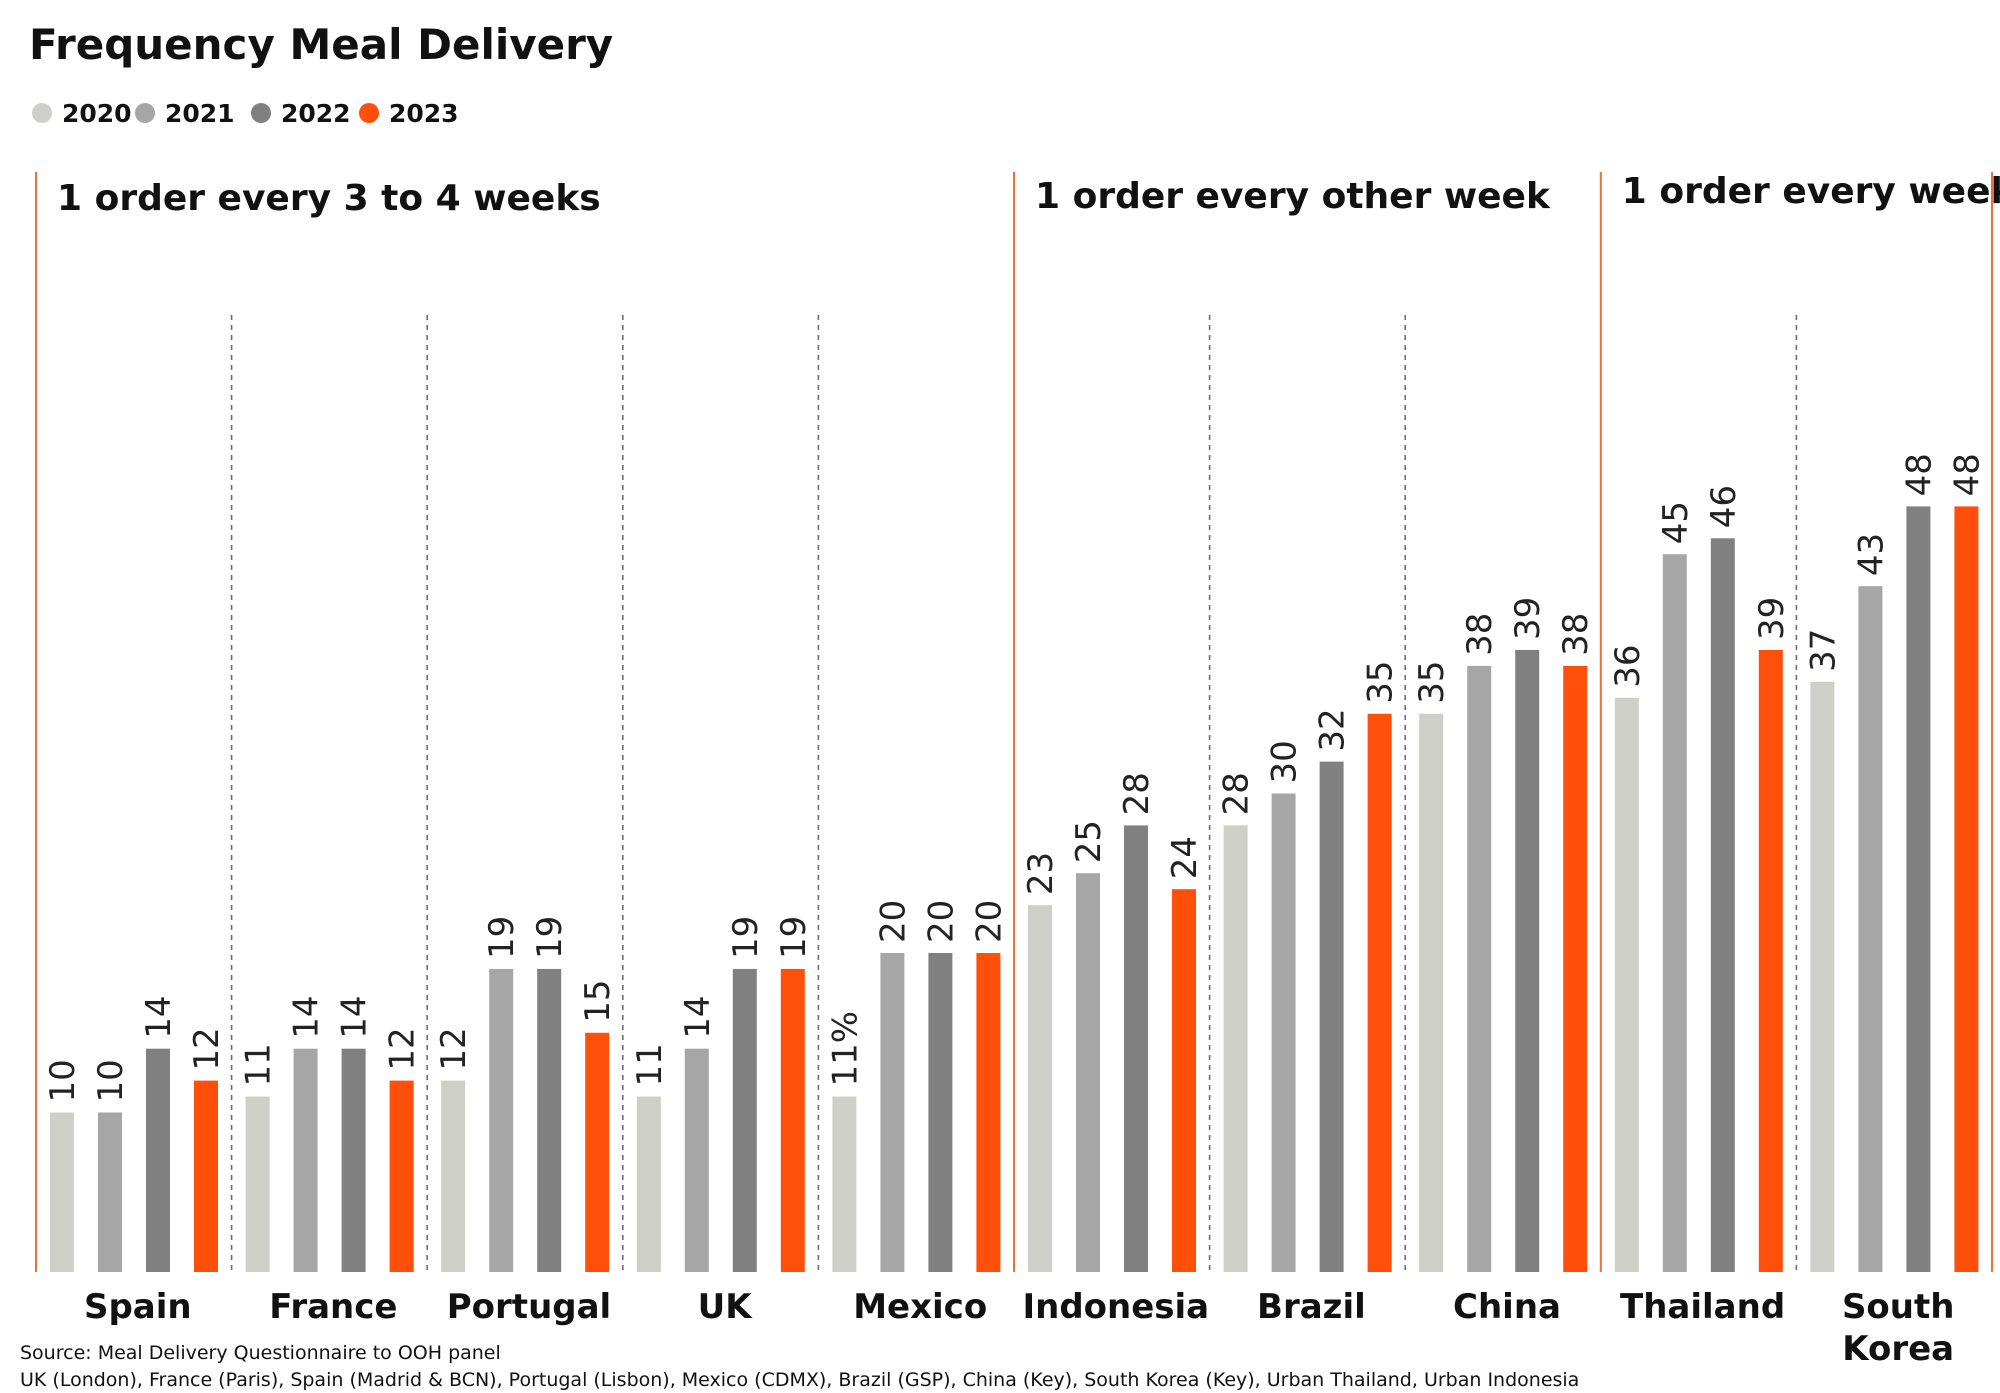 The height and width of the screenshot is (1393, 2000). I want to click on value-label: 10, so click(111, 1080).